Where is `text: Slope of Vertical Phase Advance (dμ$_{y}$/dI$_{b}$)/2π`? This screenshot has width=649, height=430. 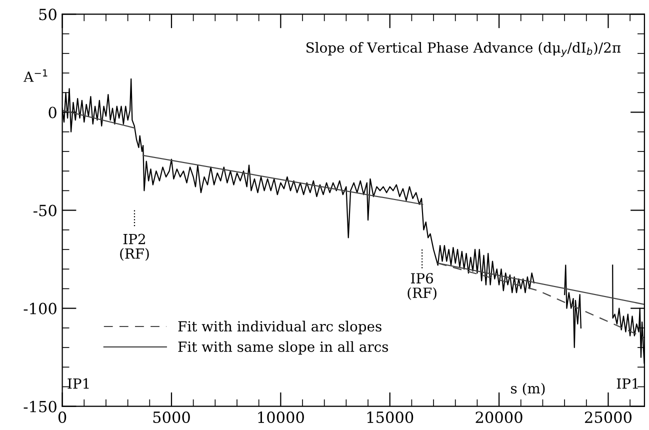 text: Slope of Vertical Phase Advance (dμ$_{y}$/dI$_{b}$)/2π is located at coordinates (463, 49).